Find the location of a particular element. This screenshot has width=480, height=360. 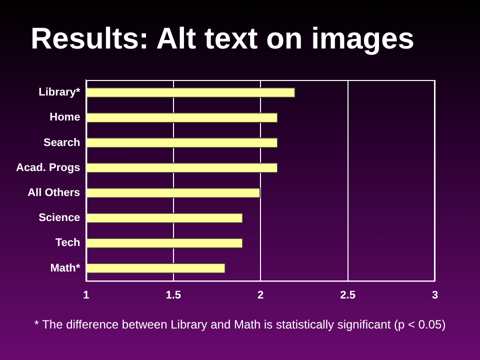

y-tick-label: Home is located at coordinates (65, 118).